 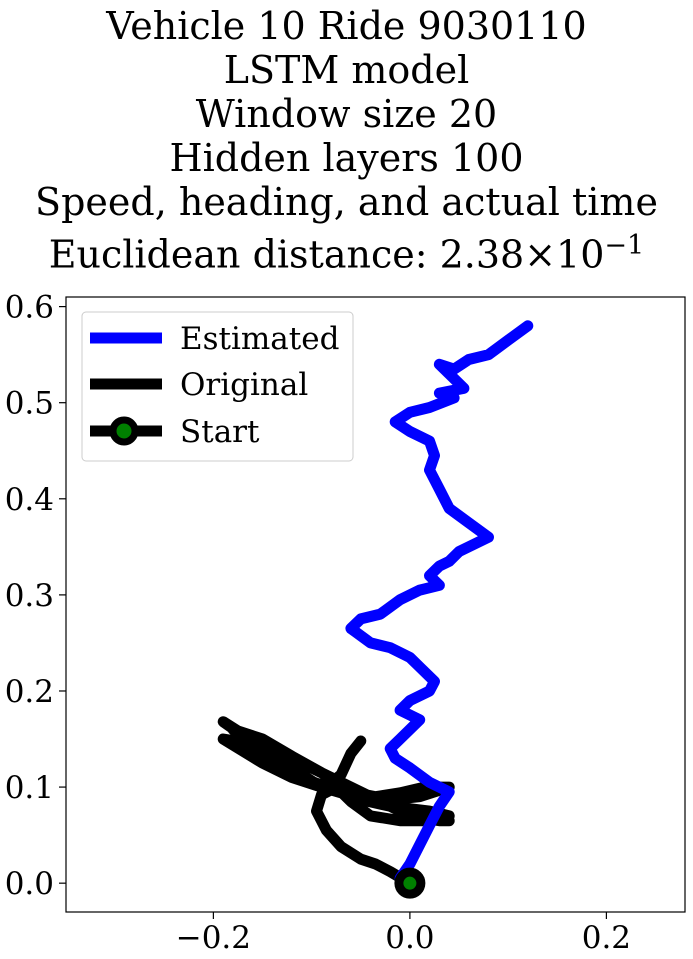 What do you see at coordinates (606, 938) in the screenshot?
I see `x-tick-label: 0.2` at bounding box center [606, 938].